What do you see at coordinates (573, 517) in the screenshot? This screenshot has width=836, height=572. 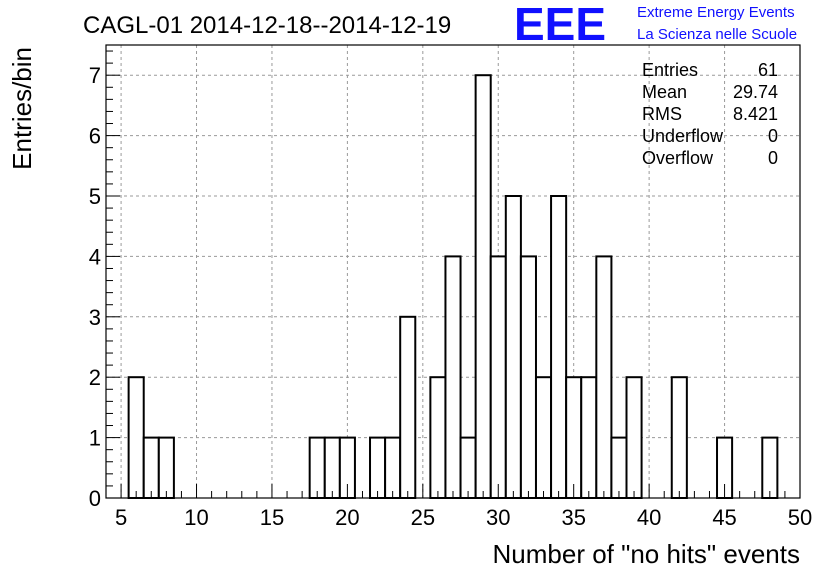 I see `x-tick-label: 35` at bounding box center [573, 517].